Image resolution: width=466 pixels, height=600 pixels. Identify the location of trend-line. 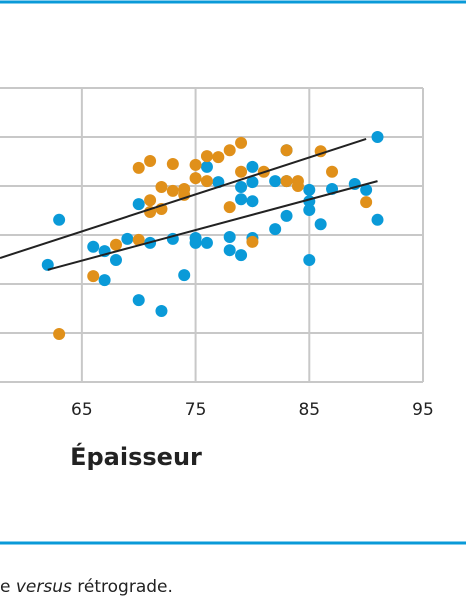
(212, 225).